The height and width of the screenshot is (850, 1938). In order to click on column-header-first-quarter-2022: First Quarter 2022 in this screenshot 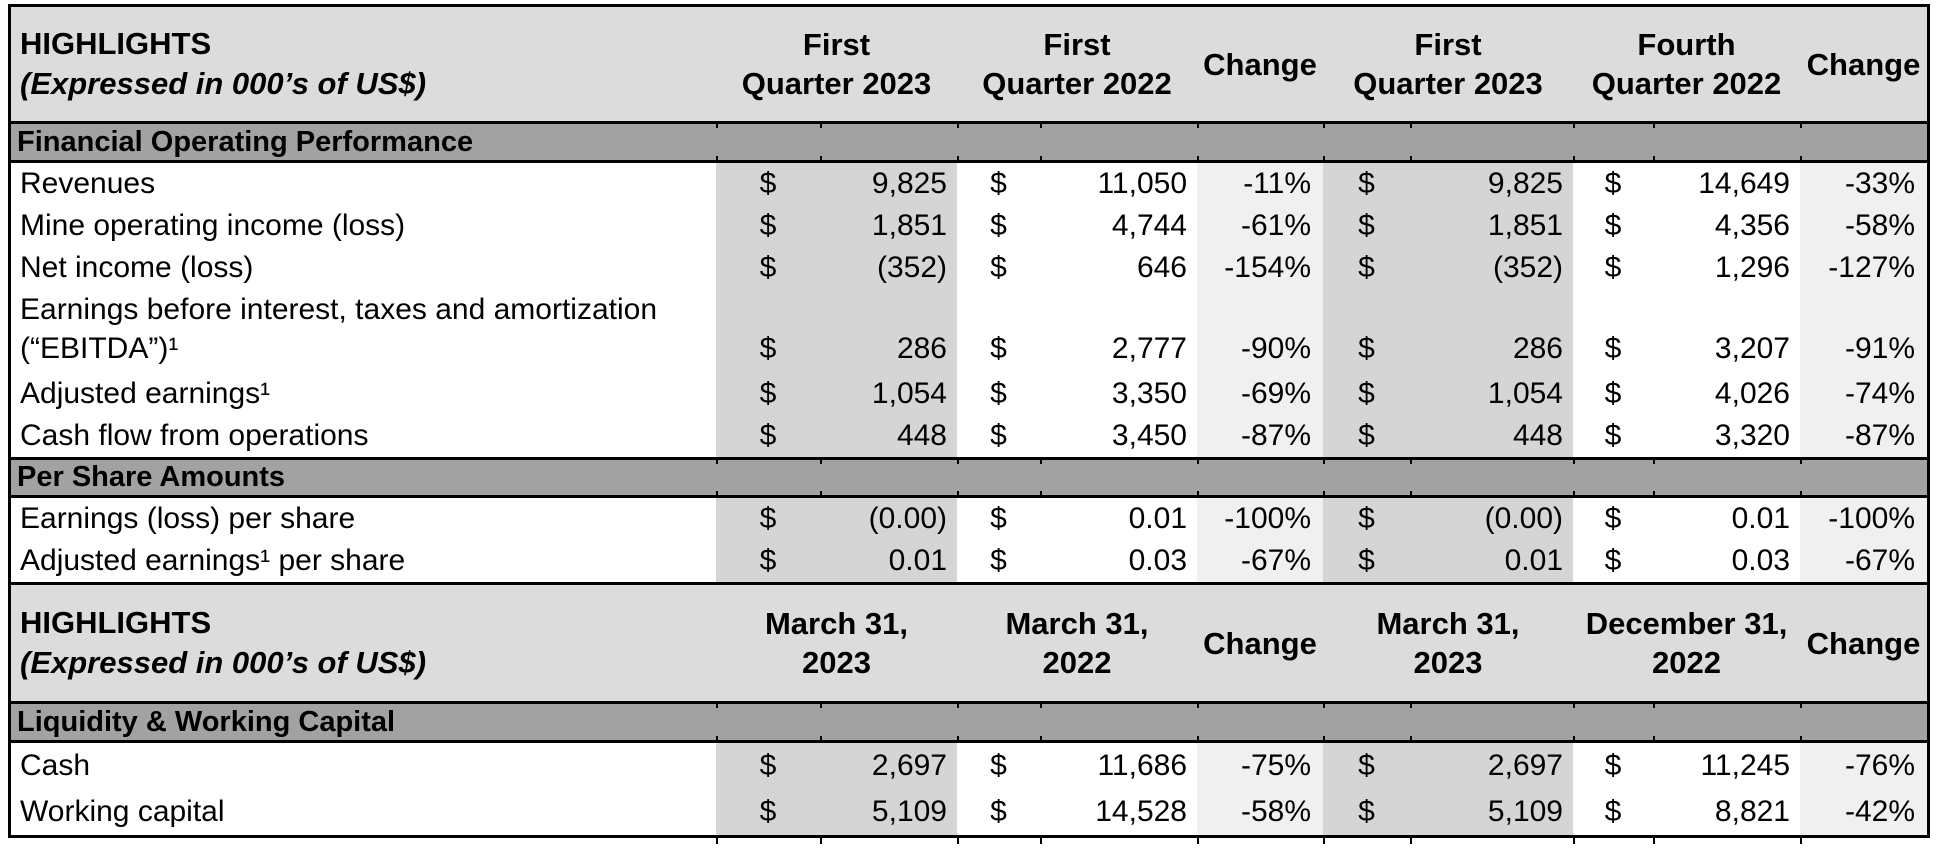, I will do `click(1077, 64)`.